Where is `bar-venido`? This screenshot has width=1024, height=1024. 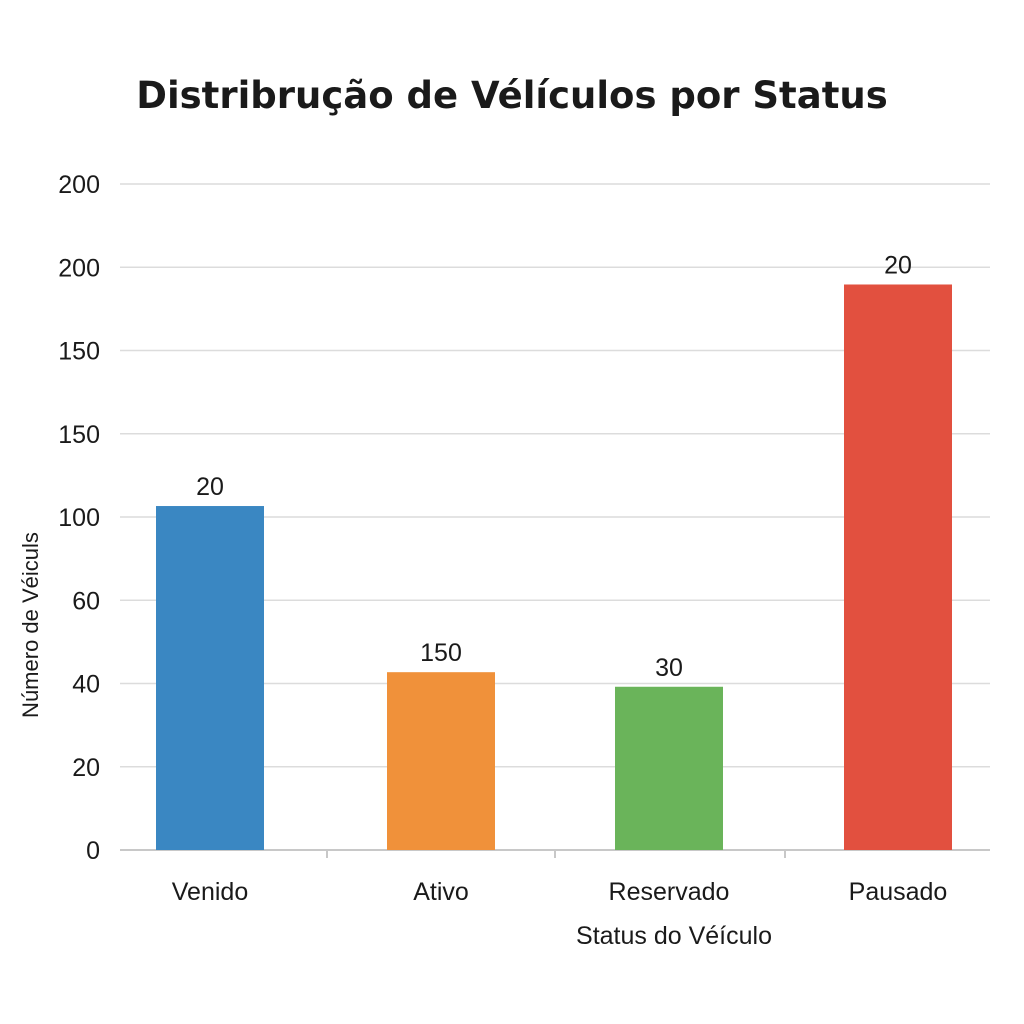
bar-venido is located at coordinates (210, 678).